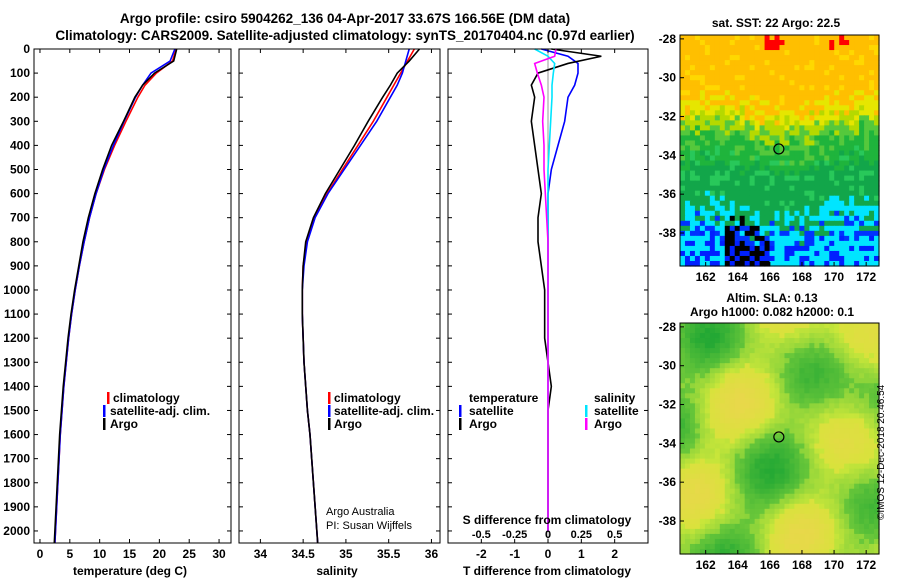 Image resolution: width=900 pixels, height=585 pixels. What do you see at coordinates (738, 277) in the screenshot?
I see `map-x-tick-label: 164` at bounding box center [738, 277].